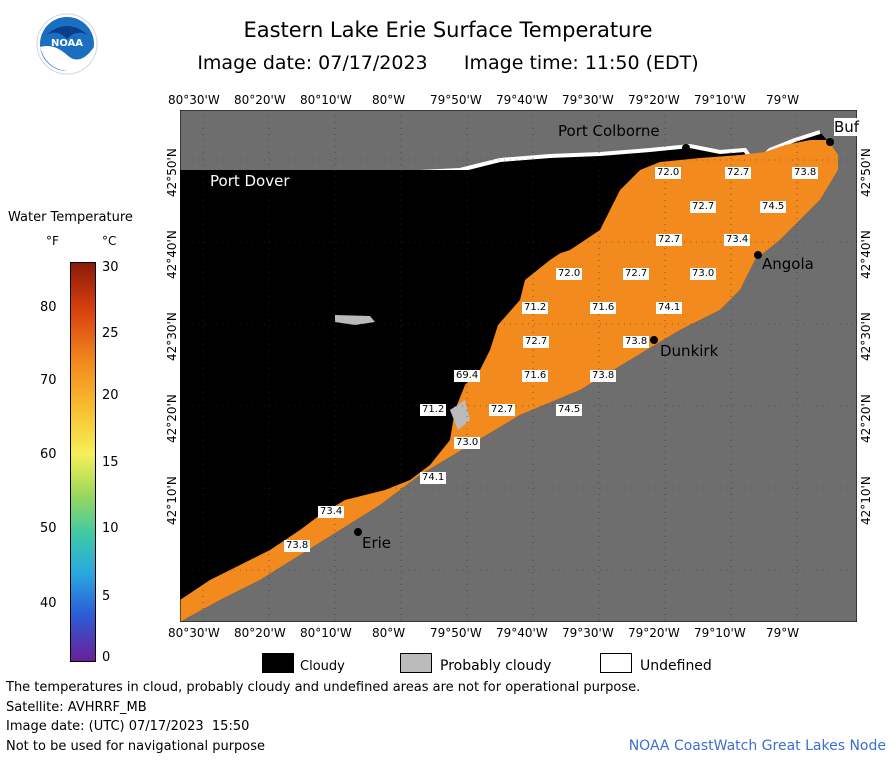  What do you see at coordinates (106, 596) in the screenshot?
I see `scale-c-label: 5` at bounding box center [106, 596].